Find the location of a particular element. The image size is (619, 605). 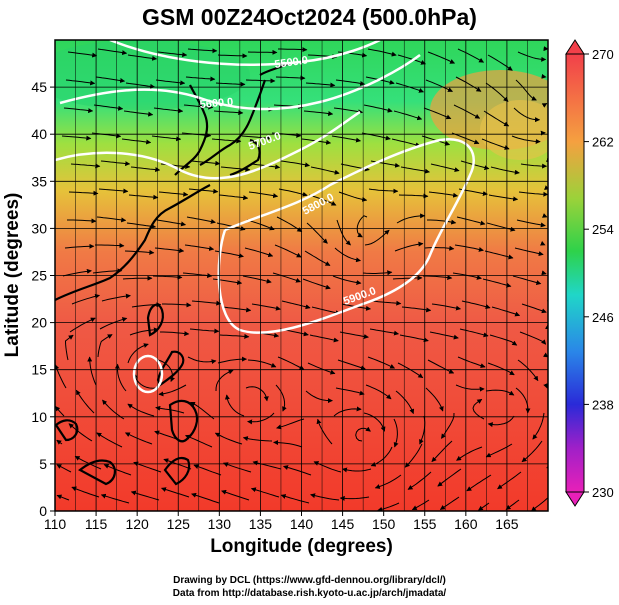

x-axis-label: Longitude (degrees) is located at coordinates (301, 546).